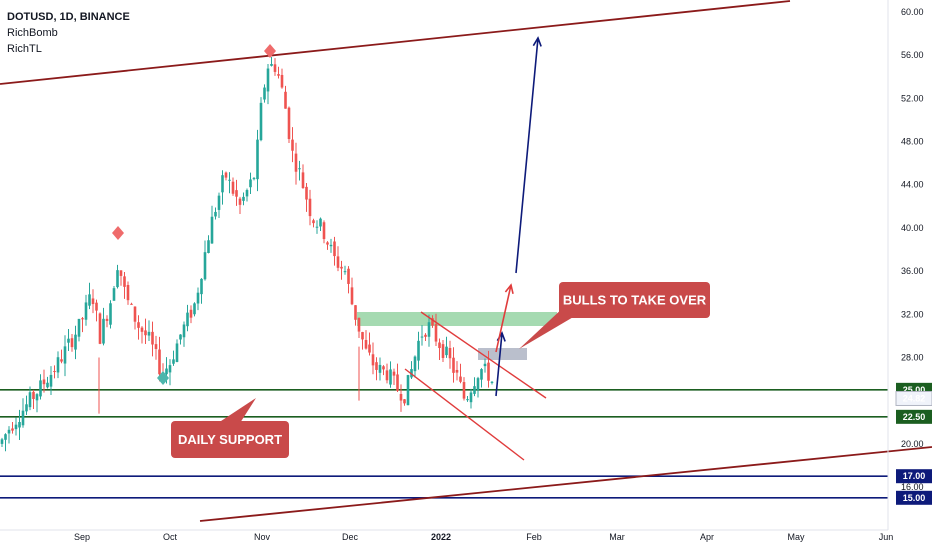 Image resolution: width=932 pixels, height=550 pixels. Describe the element at coordinates (565, 484) in the screenshot. I see `lower-channel-line` at that location.